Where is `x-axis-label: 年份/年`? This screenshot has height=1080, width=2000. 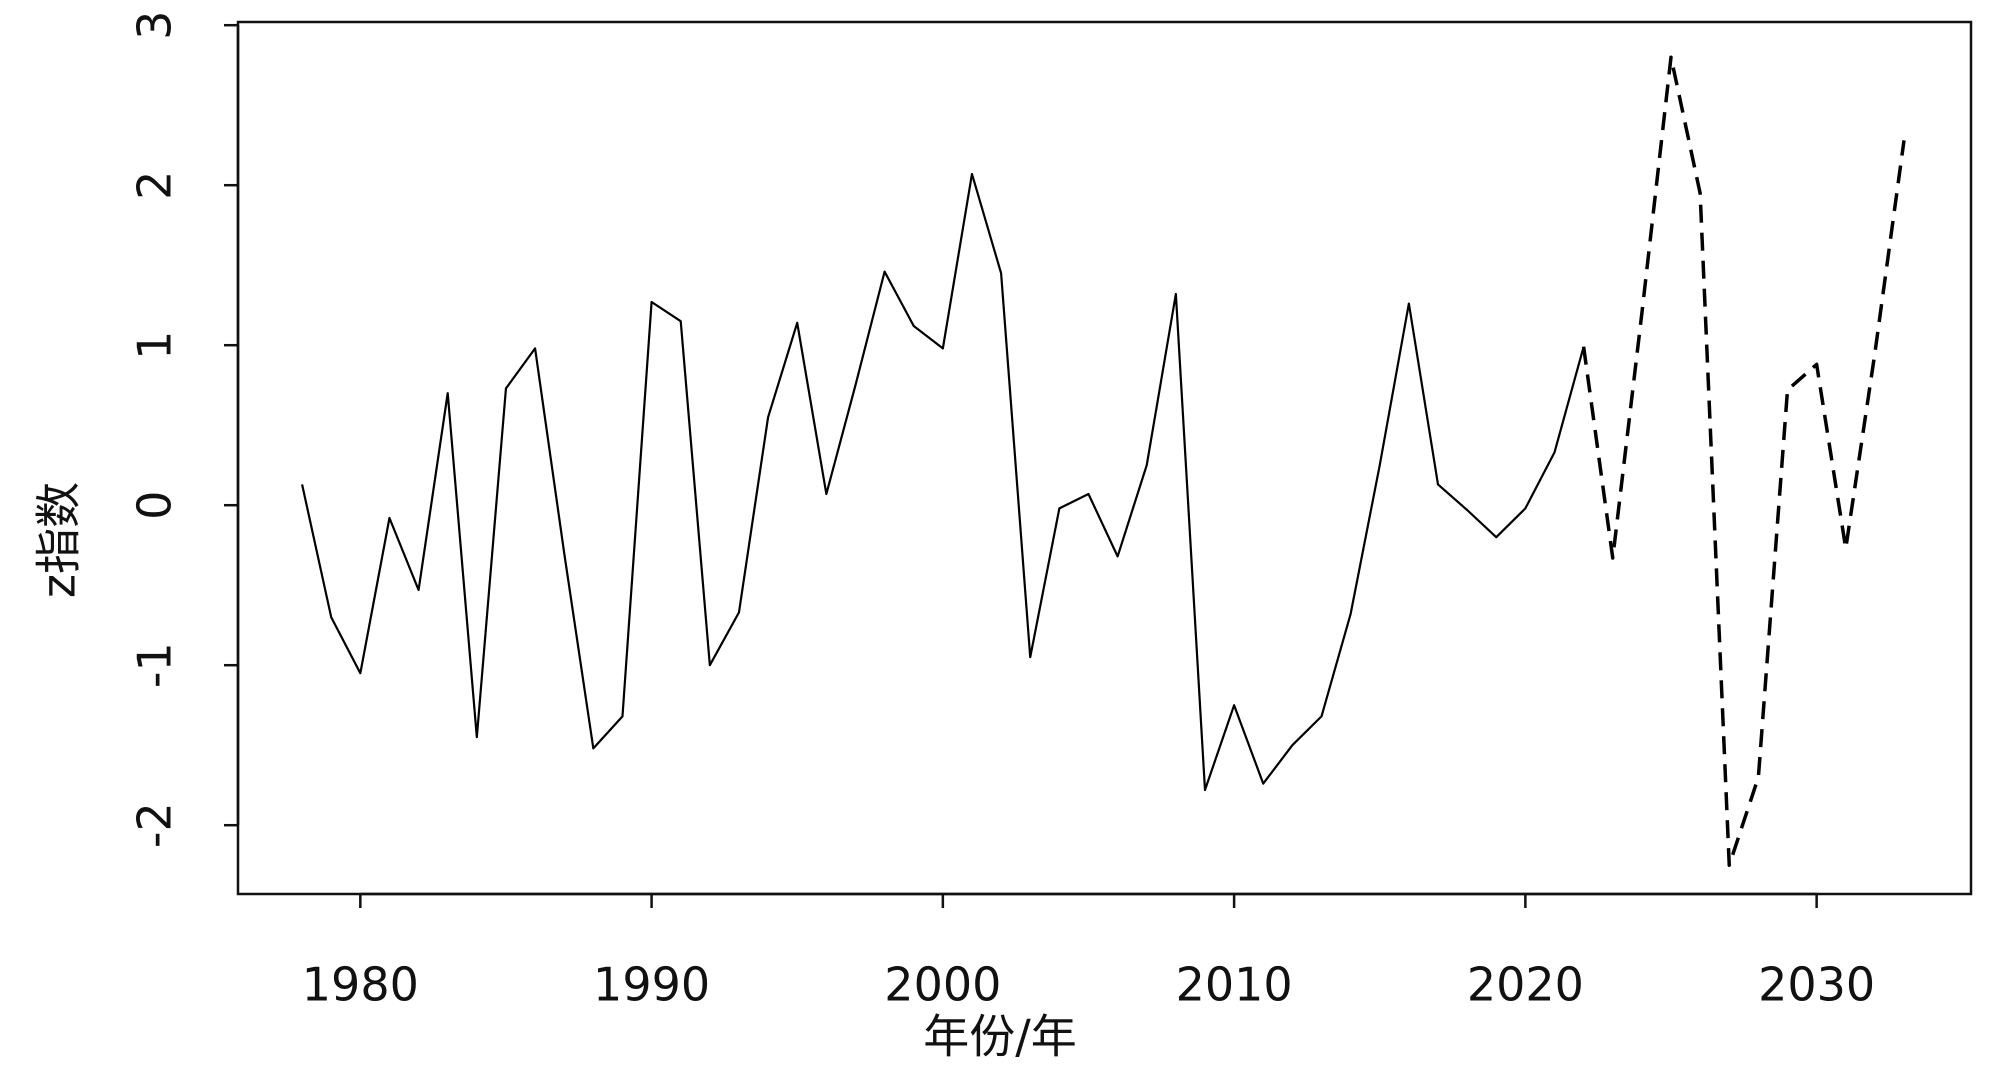
x-axis-label: 年份/年 is located at coordinates (1000, 1037).